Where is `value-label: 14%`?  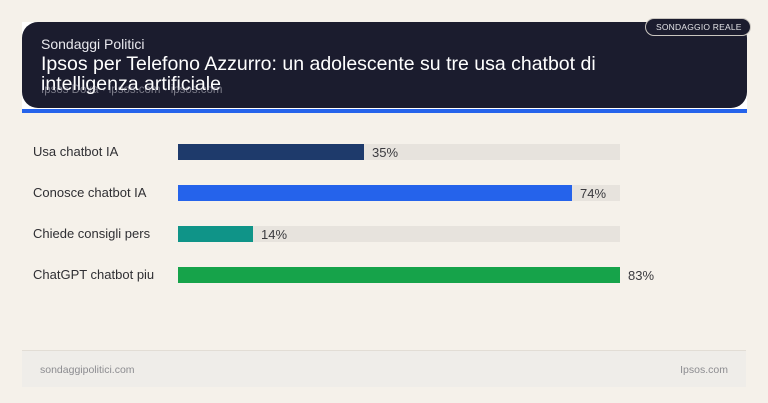 value-label: 14% is located at coordinates (274, 234).